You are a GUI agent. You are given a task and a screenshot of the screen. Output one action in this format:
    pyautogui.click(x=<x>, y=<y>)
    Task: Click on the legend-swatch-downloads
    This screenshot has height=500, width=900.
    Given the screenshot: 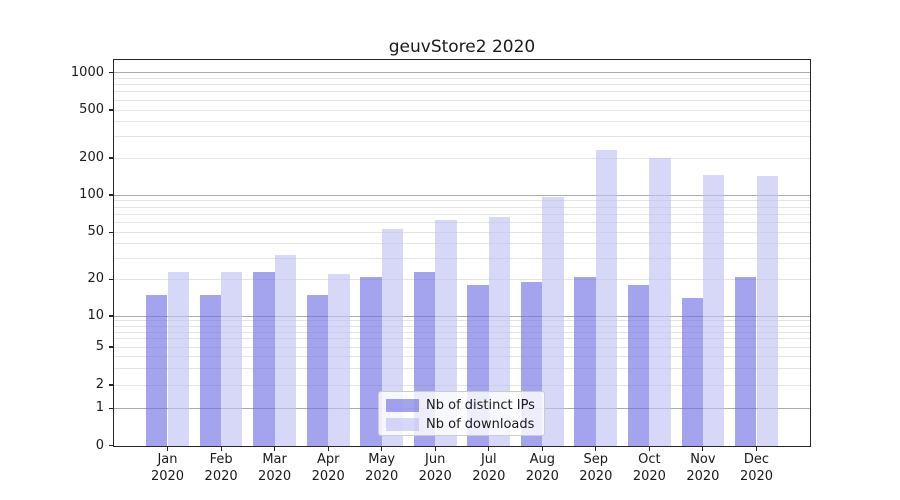 What is the action you would take?
    pyautogui.click(x=402, y=424)
    